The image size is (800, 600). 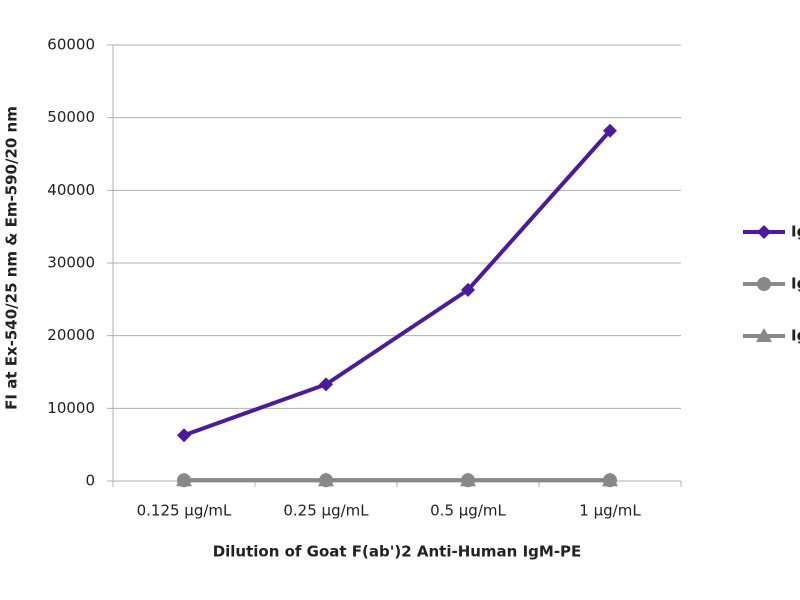 What do you see at coordinates (184, 511) in the screenshot?
I see `x-tick-label: 0.125 µg/mL` at bounding box center [184, 511].